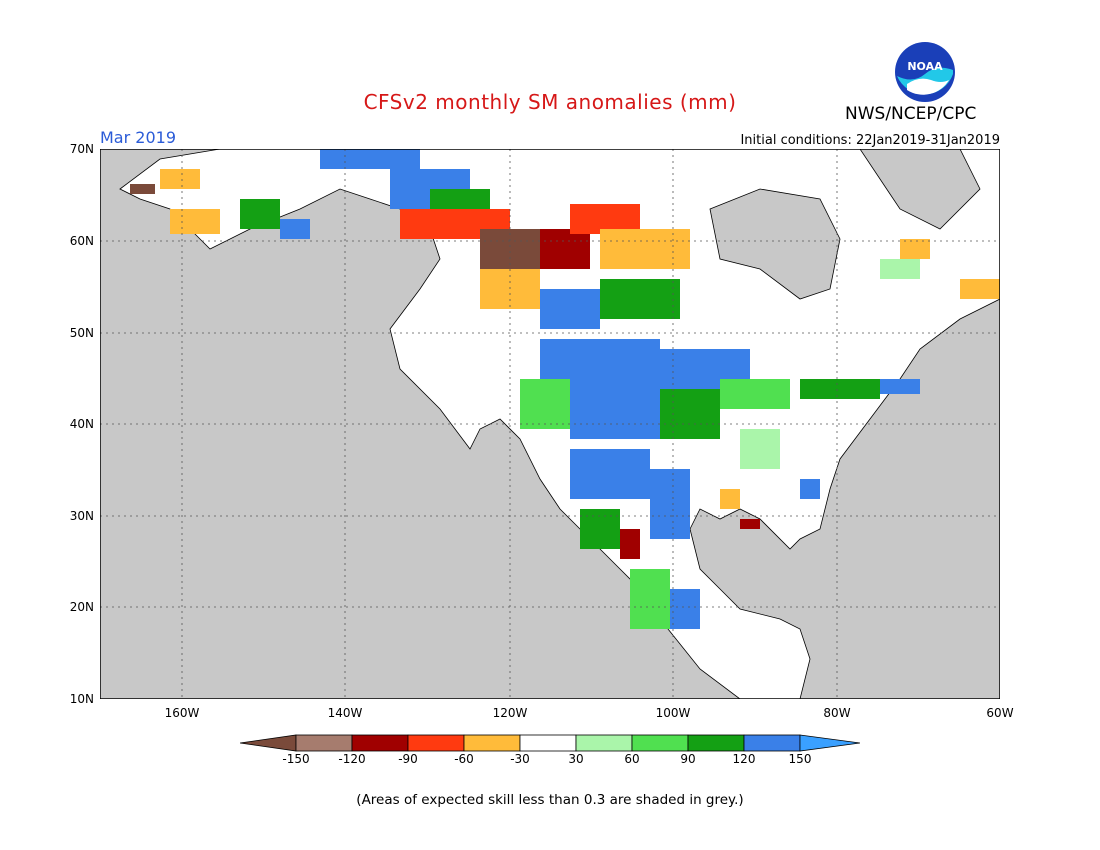  Describe the element at coordinates (81, 333) in the screenshot. I see `lat-label-50n: 50N` at that location.